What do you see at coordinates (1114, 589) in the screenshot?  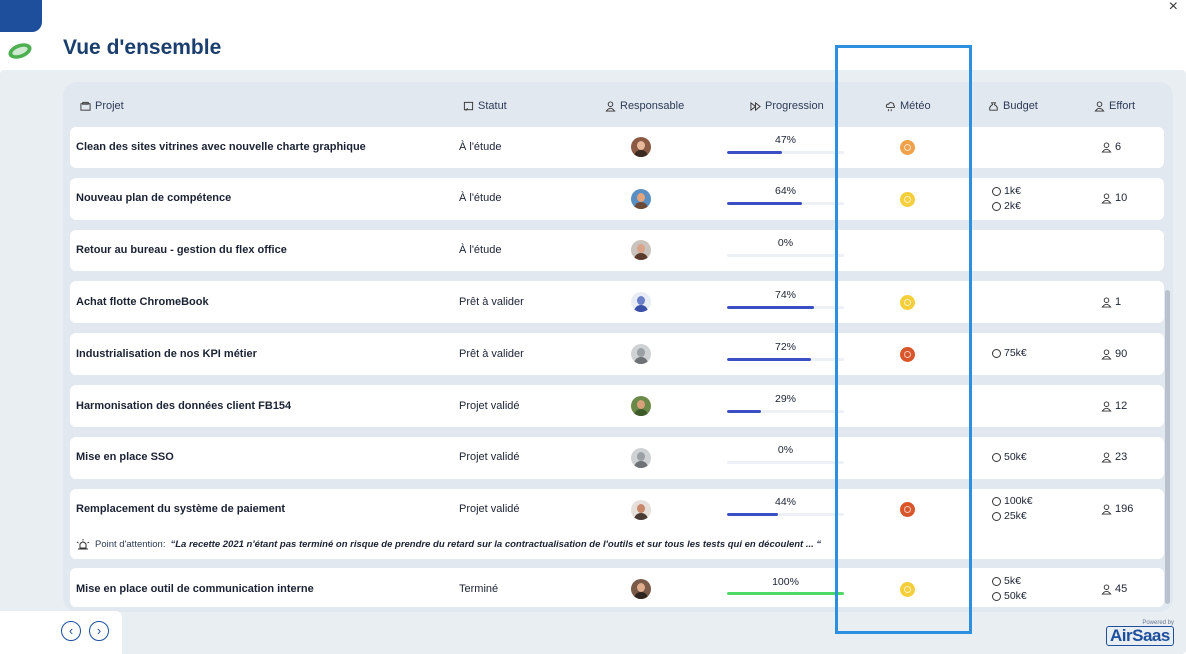 I see `effort-value: 45` at bounding box center [1114, 589].